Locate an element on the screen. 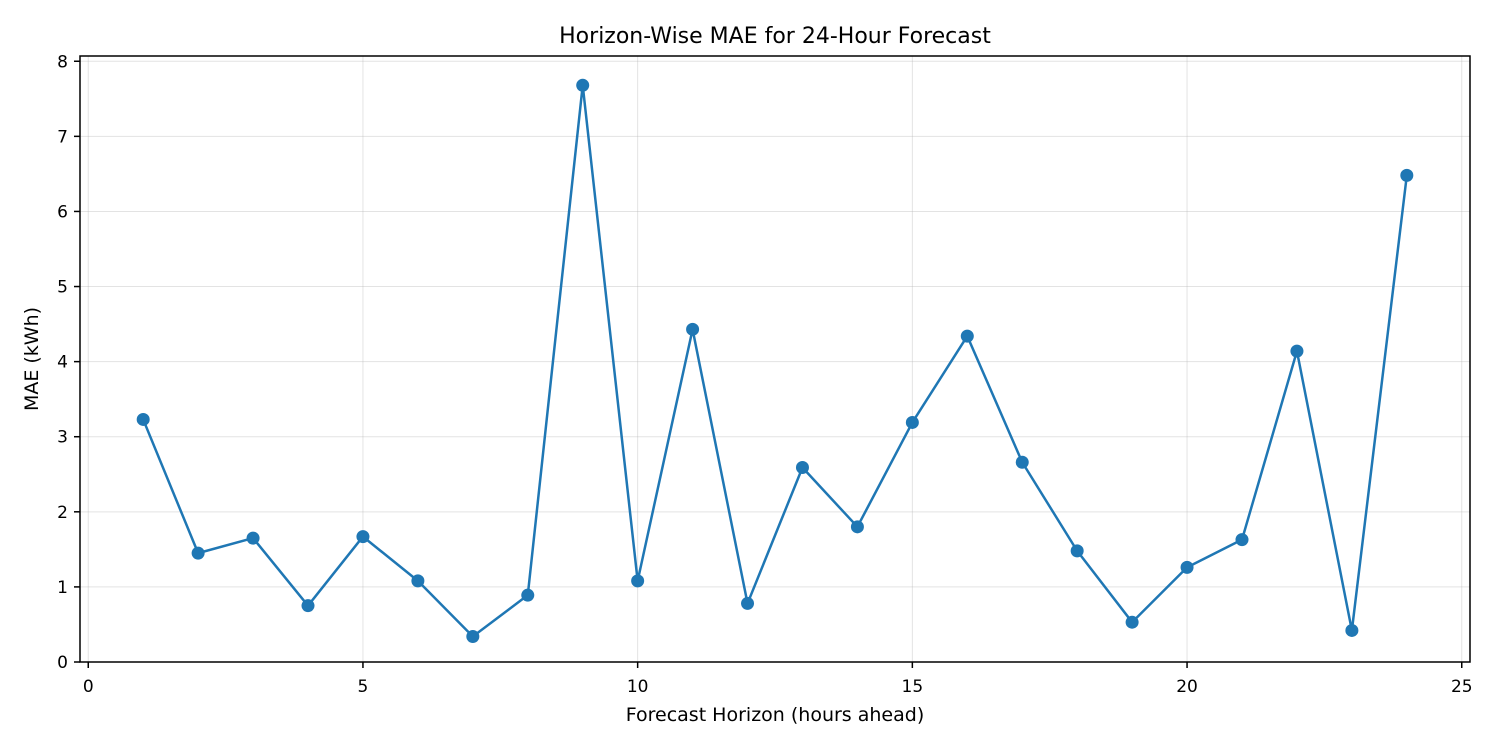 This screenshot has height=750, width=1500. x-tick-label: 5 is located at coordinates (363, 687).